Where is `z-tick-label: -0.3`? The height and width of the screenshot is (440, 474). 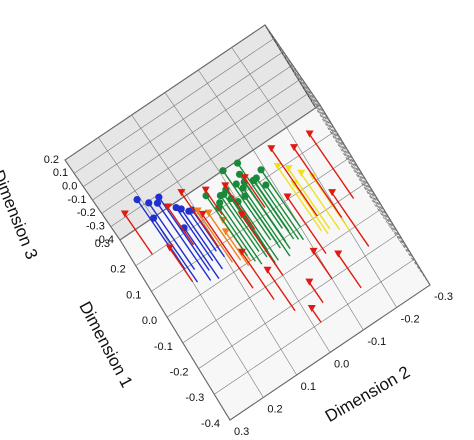
z-tick-label: -0.3 is located at coordinates (95, 227).